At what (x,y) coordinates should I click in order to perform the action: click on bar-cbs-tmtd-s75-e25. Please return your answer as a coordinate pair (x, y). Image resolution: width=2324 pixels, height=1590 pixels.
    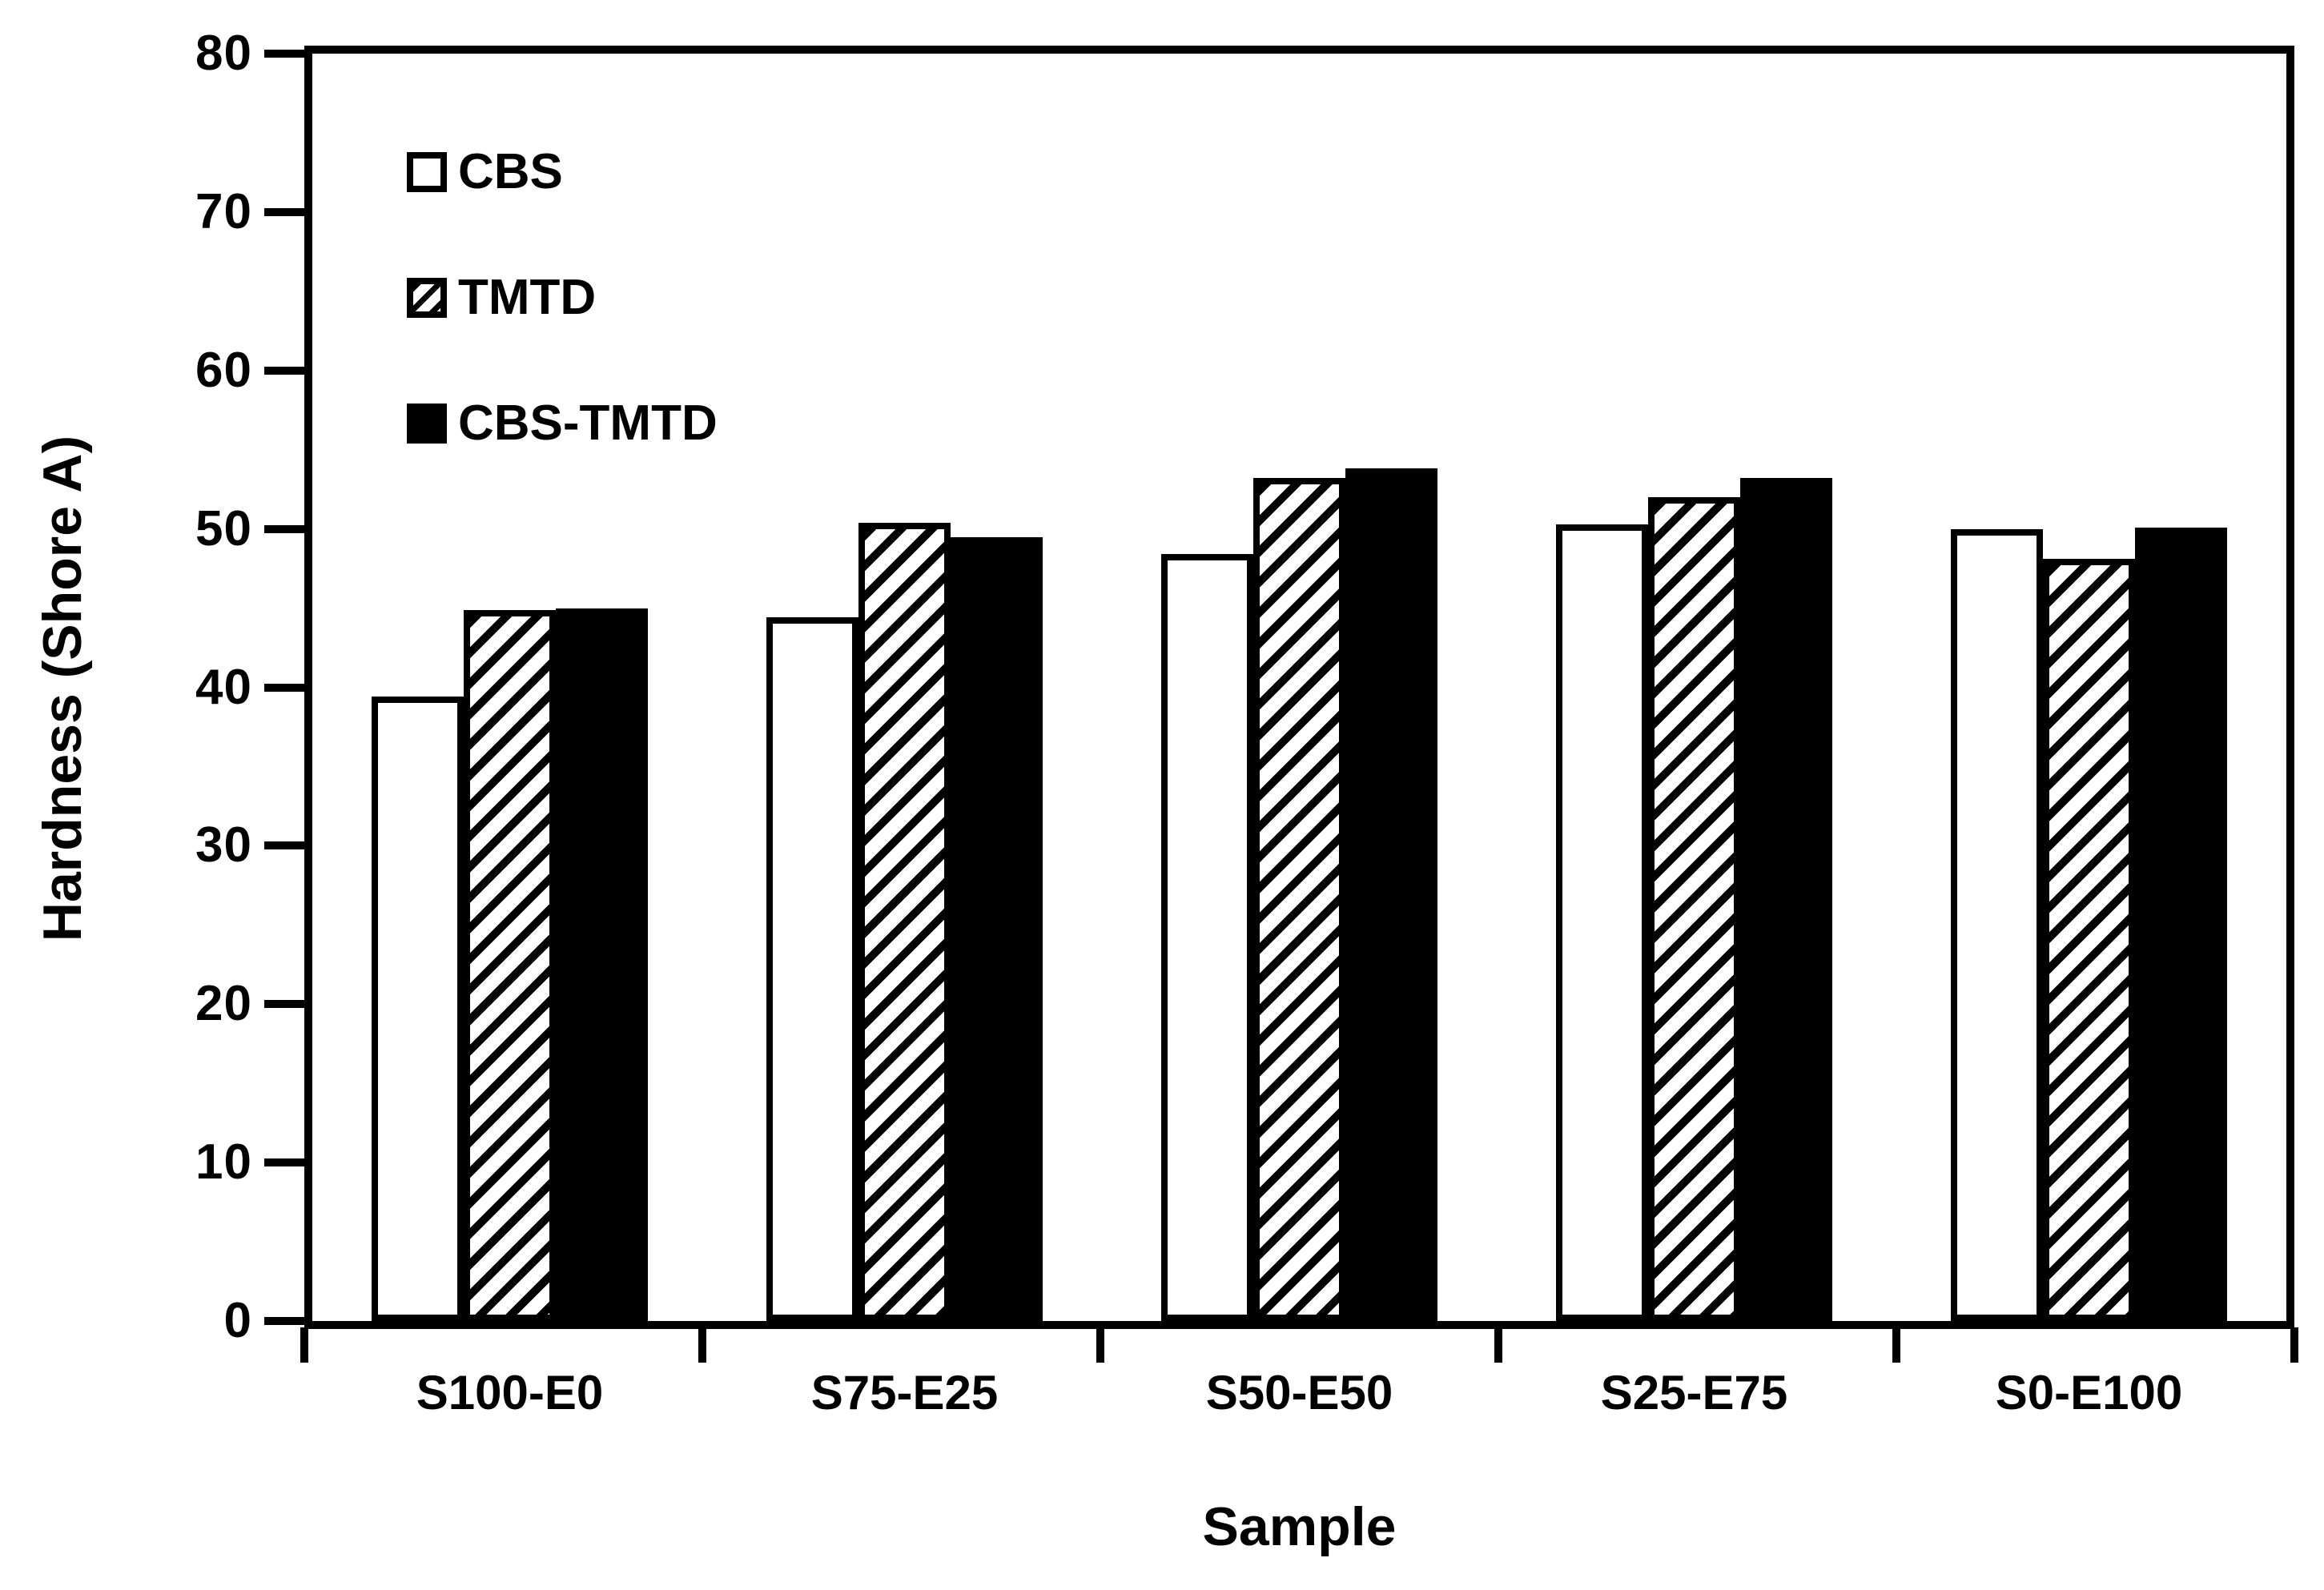
    Looking at the image, I should click on (997, 928).